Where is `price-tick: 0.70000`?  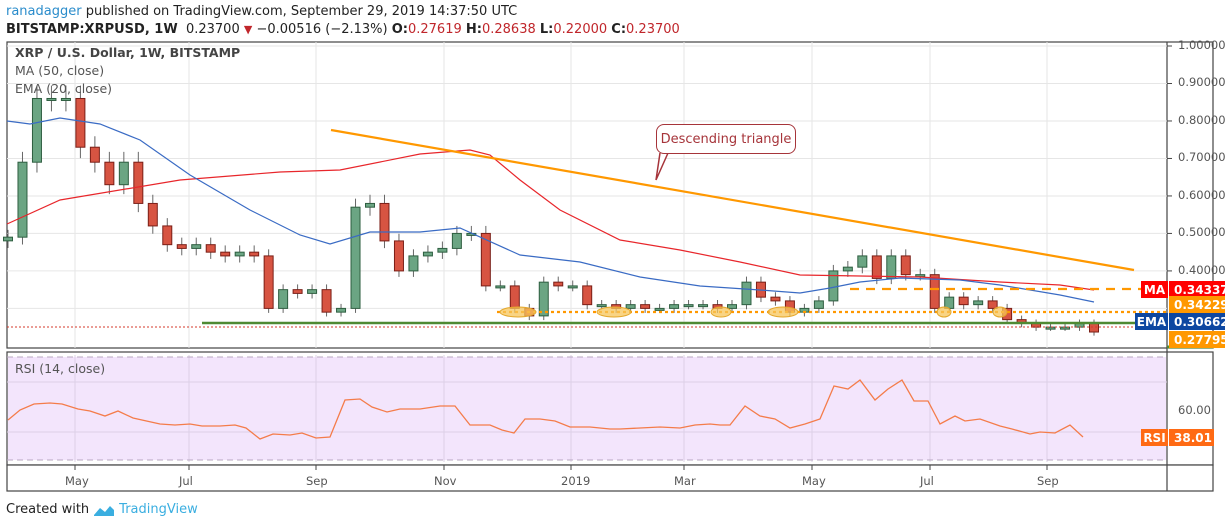
price-tick: 0.70000 is located at coordinates (1202, 157).